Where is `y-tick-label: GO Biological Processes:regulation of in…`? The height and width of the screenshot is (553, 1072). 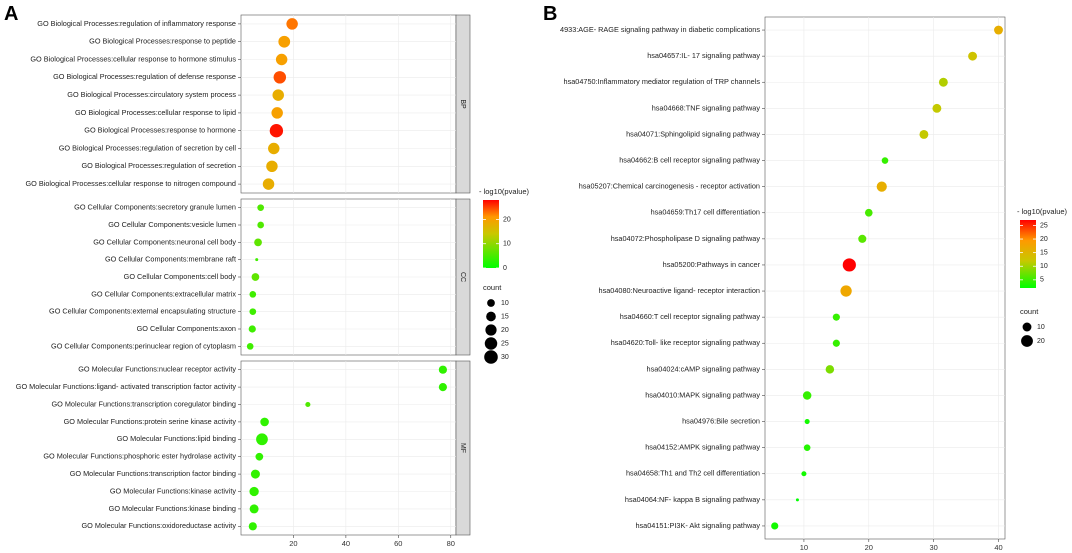
y-tick-label: GO Biological Processes:regulation of in… is located at coordinates (136, 23).